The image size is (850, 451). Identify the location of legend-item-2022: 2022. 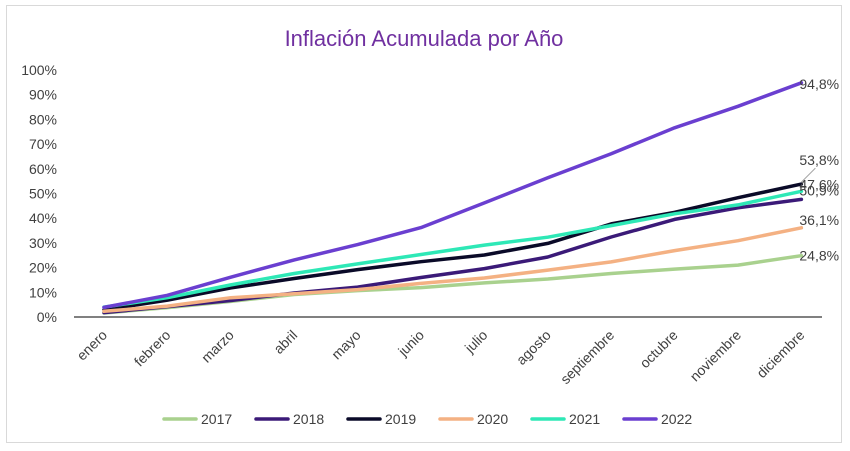
(657, 419).